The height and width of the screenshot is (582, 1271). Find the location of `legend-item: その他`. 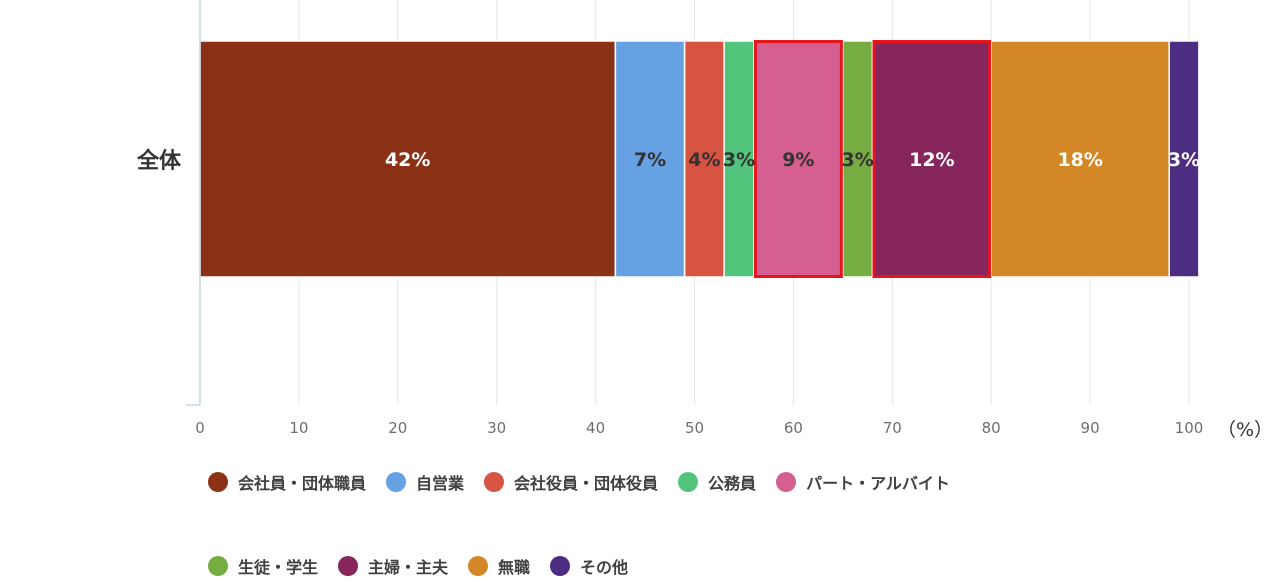

legend-item: その他 is located at coordinates (589, 566).